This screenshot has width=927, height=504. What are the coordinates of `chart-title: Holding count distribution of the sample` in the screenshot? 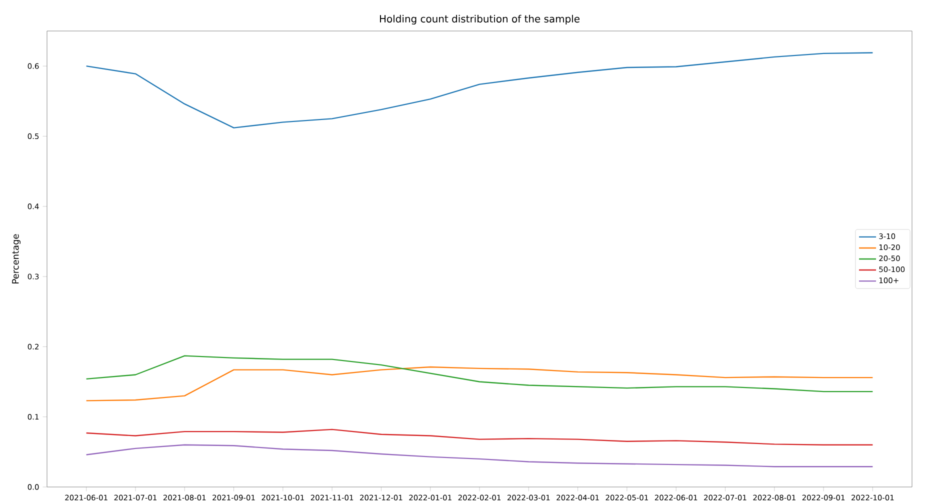 It's located at (480, 19).